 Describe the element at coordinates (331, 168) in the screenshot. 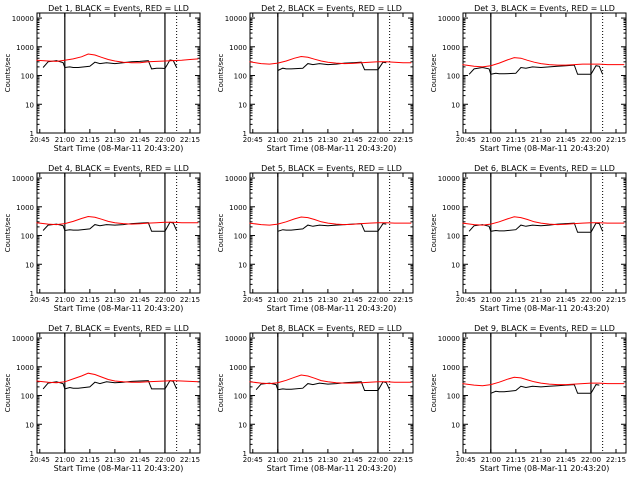

I see `panel-title: Det 5, BLACK = Events, RED = LLD` at that location.